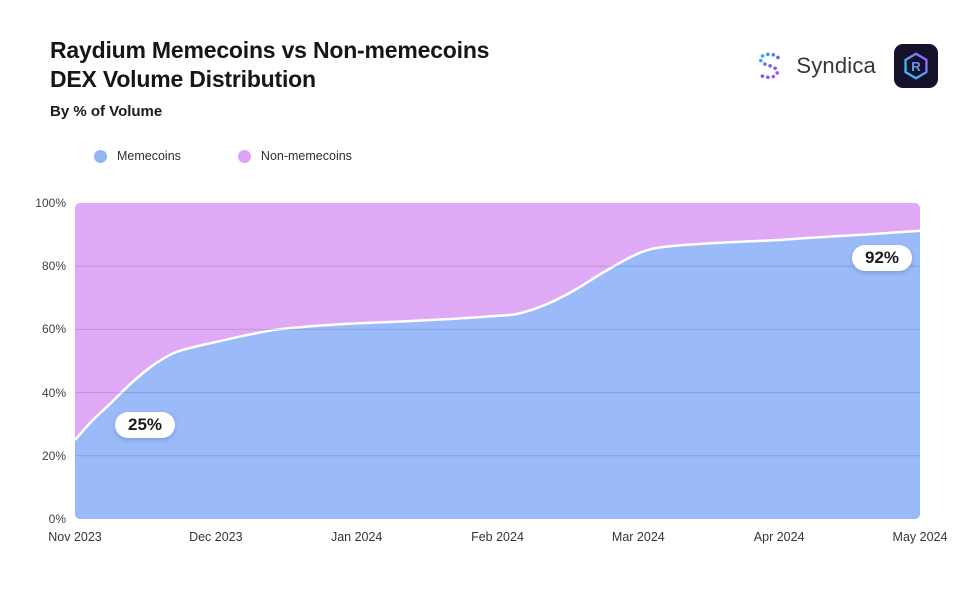 The image size is (972, 590). I want to click on raydium-icon: R, so click(916, 66).